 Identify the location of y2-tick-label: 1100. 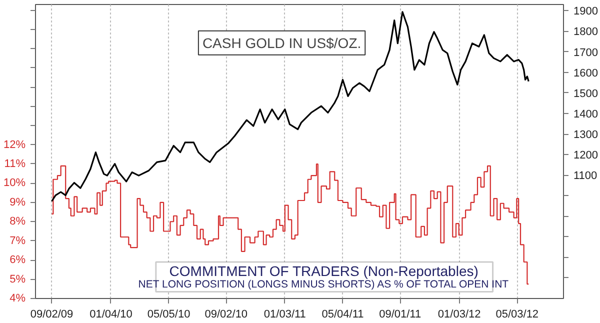
(586, 176).